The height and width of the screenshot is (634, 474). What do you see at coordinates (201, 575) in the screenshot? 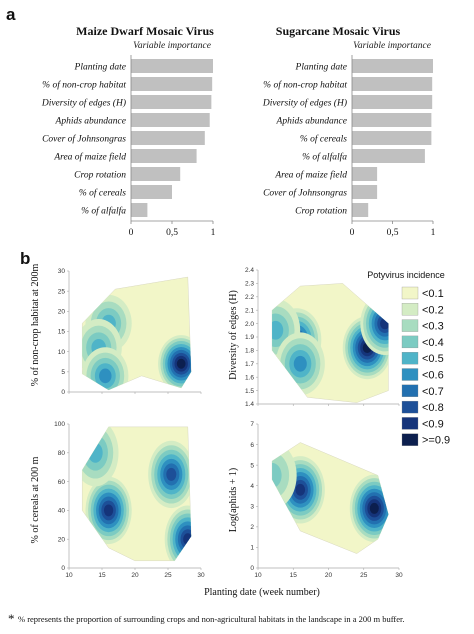
I see `x-tick-label: 30` at bounding box center [201, 575].